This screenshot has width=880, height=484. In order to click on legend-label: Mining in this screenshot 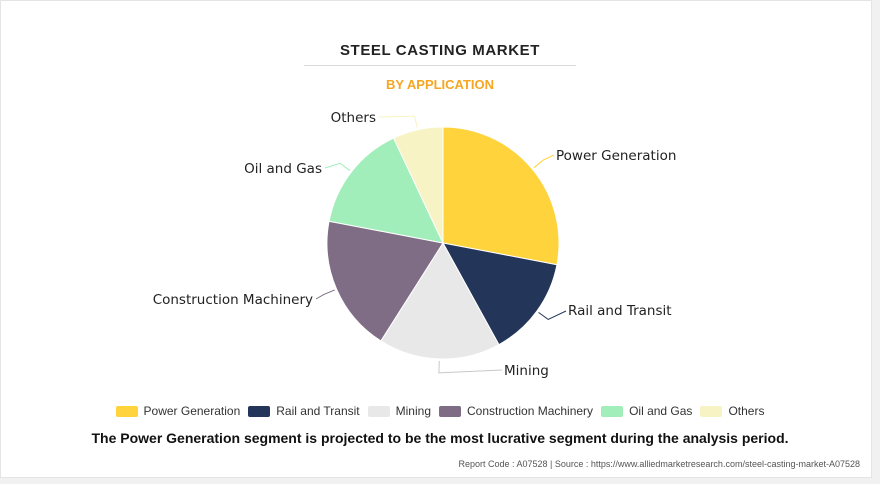, I will do `click(413, 411)`.